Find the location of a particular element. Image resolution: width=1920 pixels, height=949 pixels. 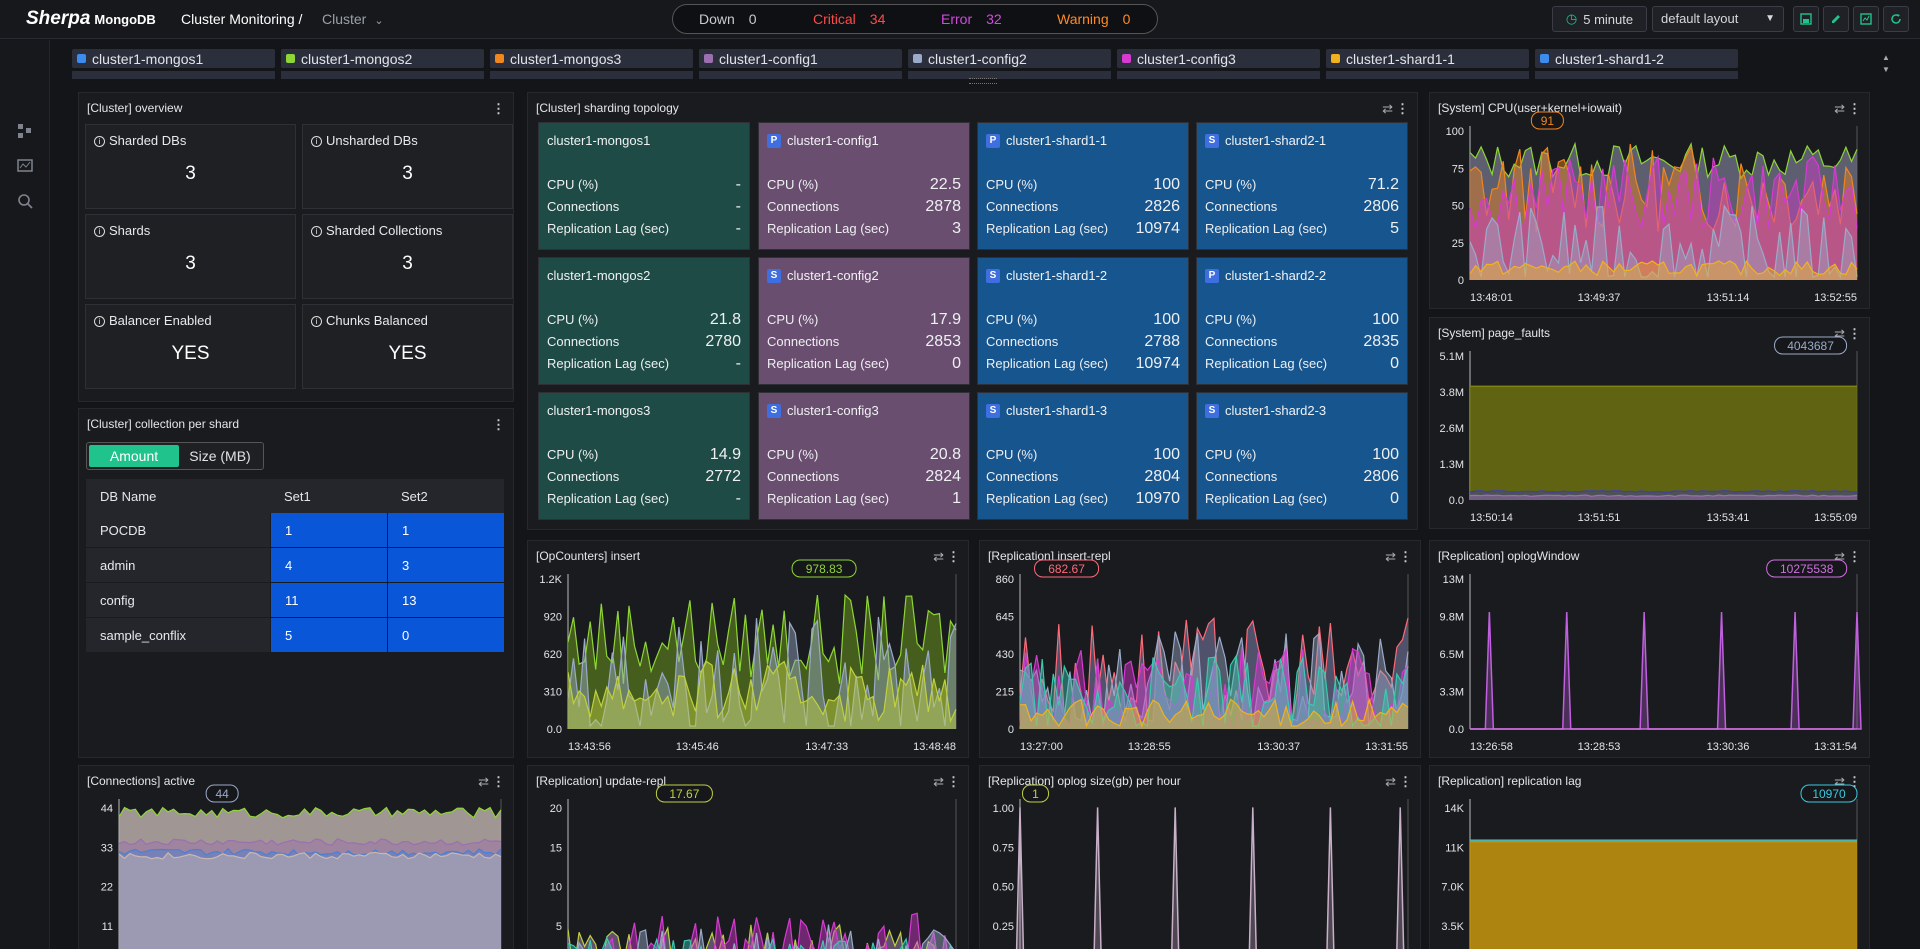

toggle-amount: Amount is located at coordinates (134, 456).